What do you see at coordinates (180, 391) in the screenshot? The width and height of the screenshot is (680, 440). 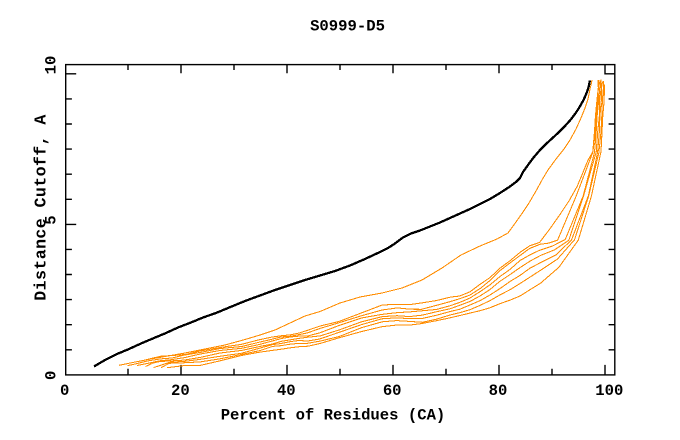 I see `svg-text: 20` at bounding box center [180, 391].